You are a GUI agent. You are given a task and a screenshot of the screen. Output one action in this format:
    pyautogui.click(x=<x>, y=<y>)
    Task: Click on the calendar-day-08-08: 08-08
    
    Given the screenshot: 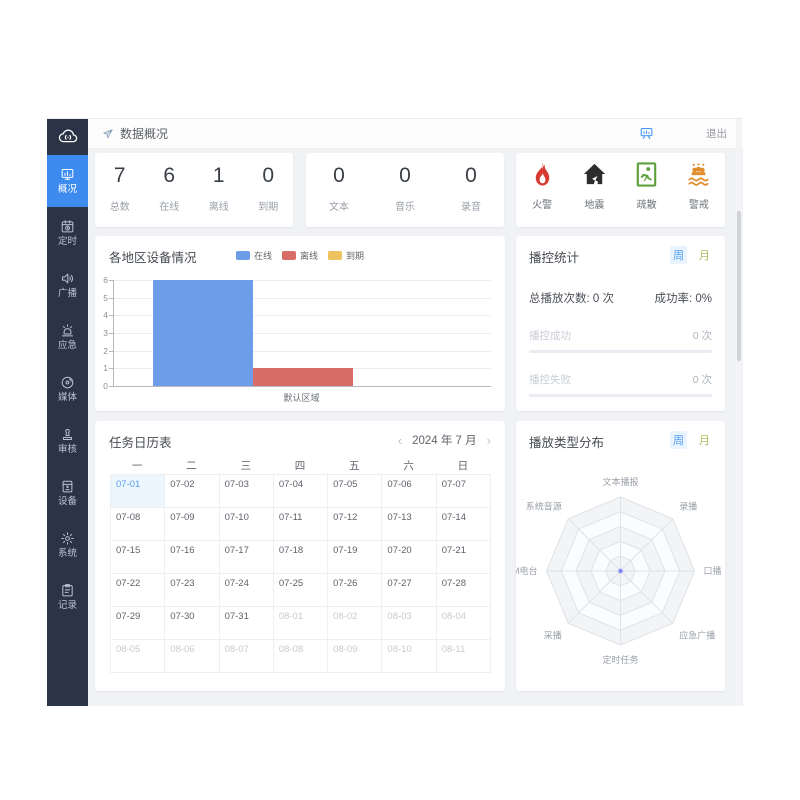 What is the action you would take?
    pyautogui.click(x=301, y=656)
    